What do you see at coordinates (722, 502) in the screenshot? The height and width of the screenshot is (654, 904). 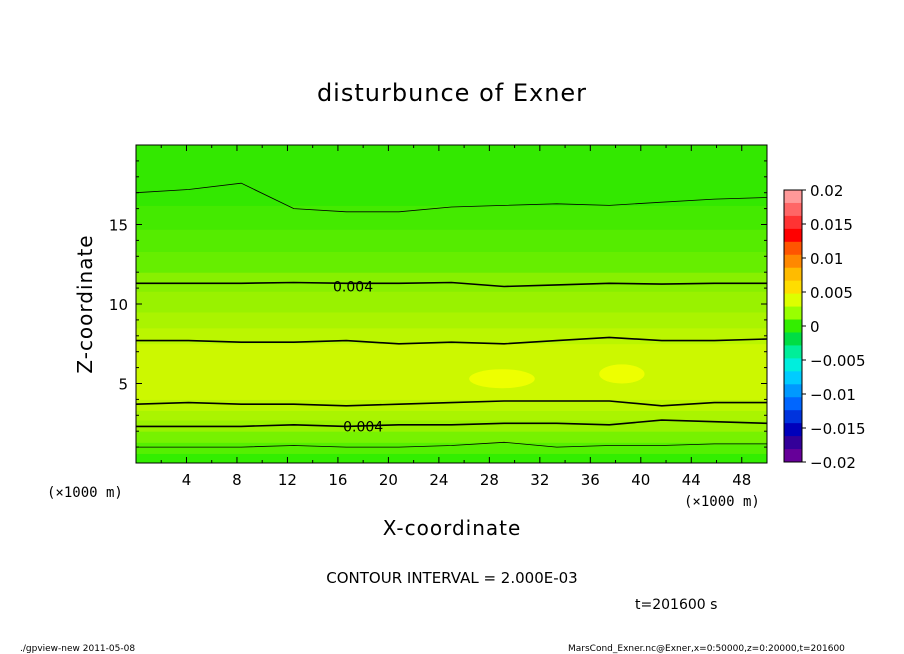 I see `x-unit-right: (×1000 m)` at bounding box center [722, 502].